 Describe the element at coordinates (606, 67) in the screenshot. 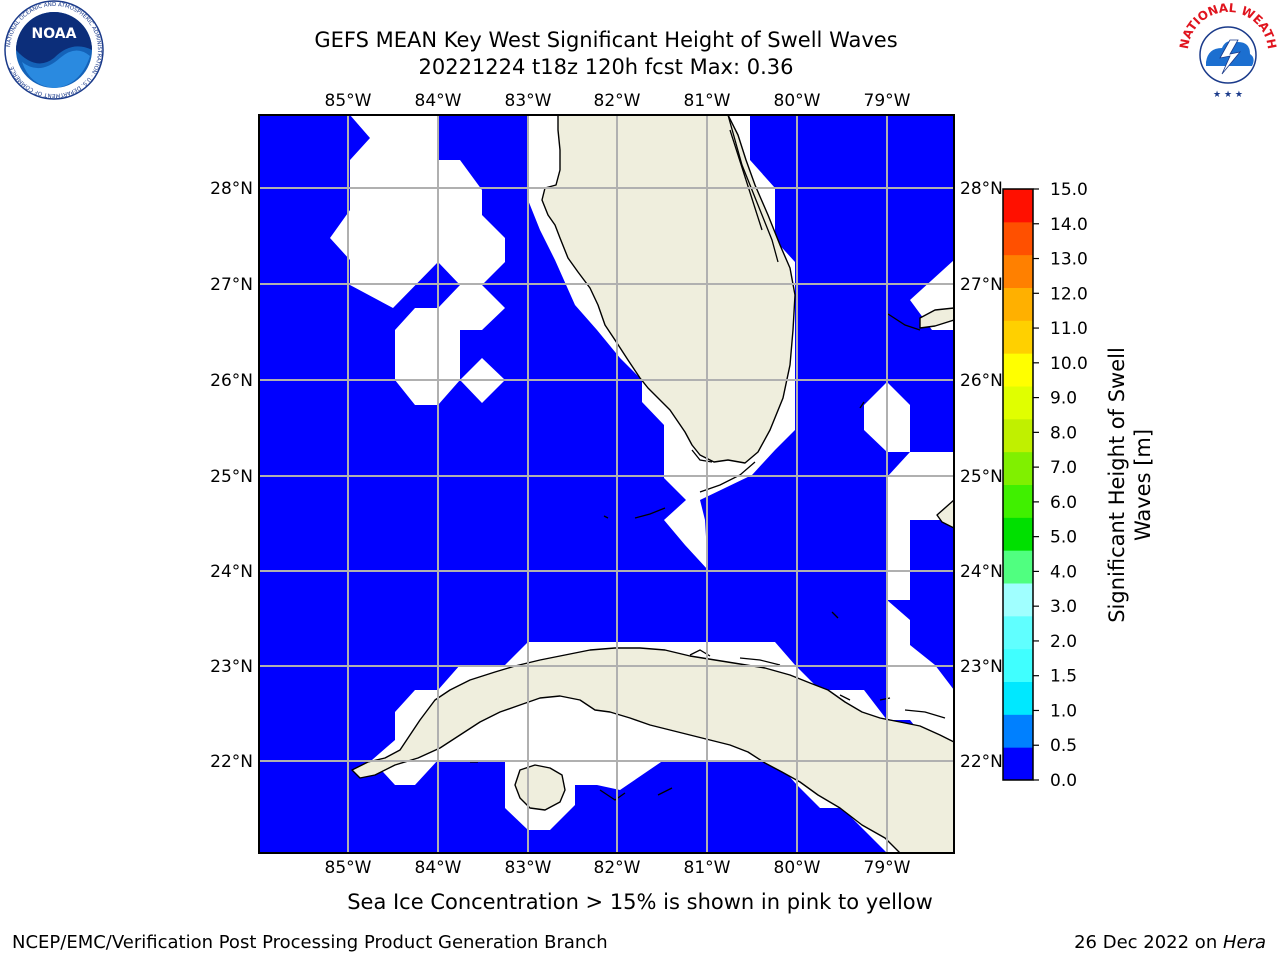

I see `chart-subtitle: 20221224 t18z 120h fcst Max: 0.36` at that location.